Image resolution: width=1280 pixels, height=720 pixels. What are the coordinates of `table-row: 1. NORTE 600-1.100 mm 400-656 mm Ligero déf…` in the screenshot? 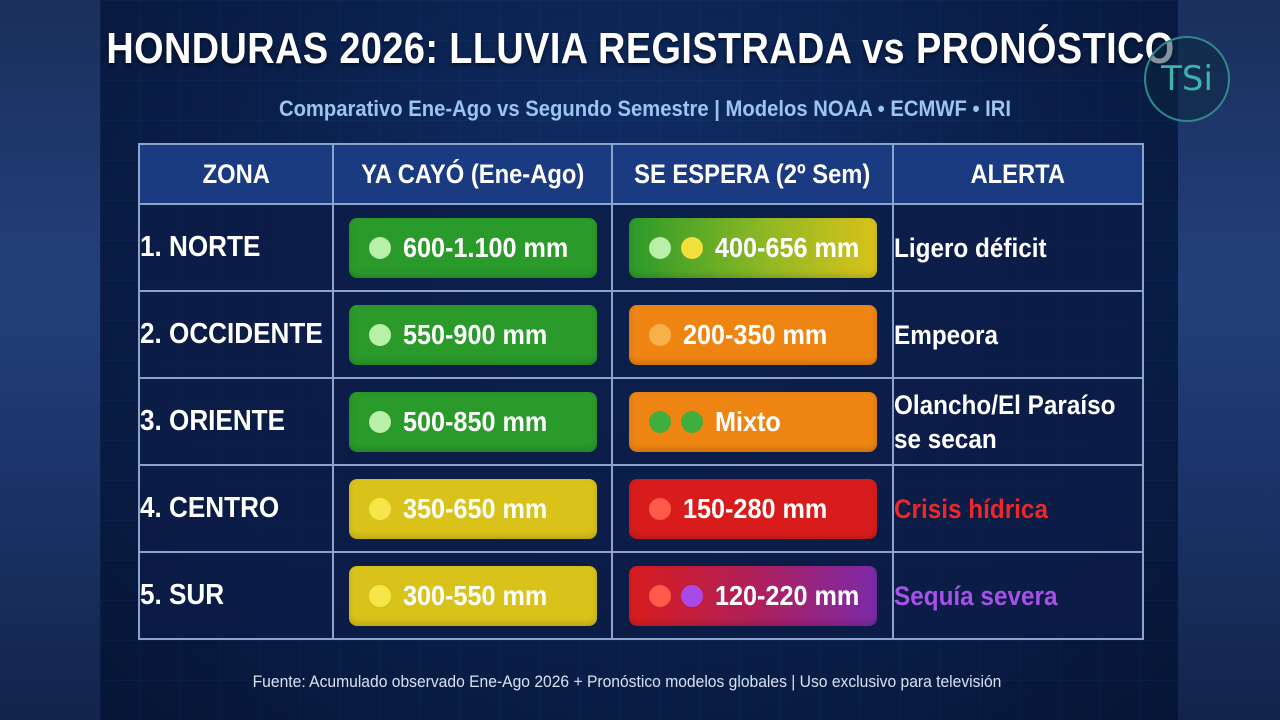 It's located at (641, 247).